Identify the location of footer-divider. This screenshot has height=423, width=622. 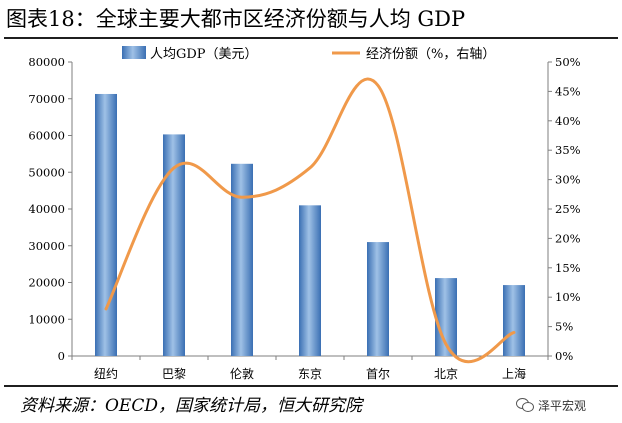
(311, 386).